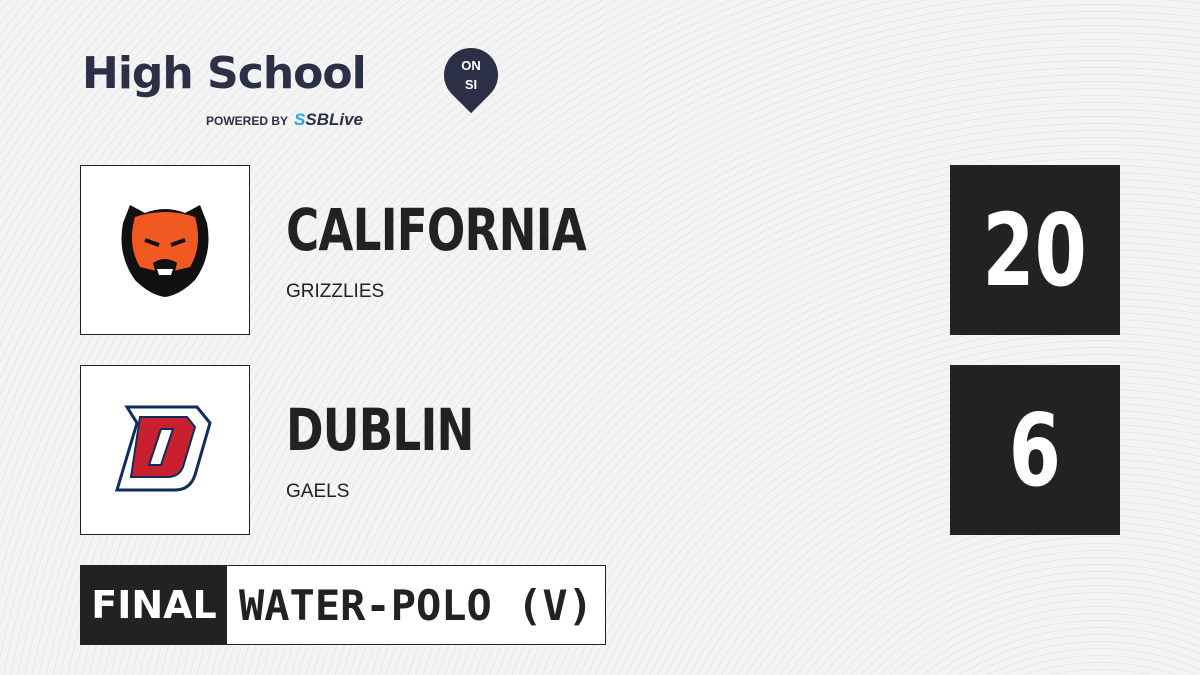  Describe the element at coordinates (154, 605) in the screenshot. I see `final-status-label: FINAL` at that location.